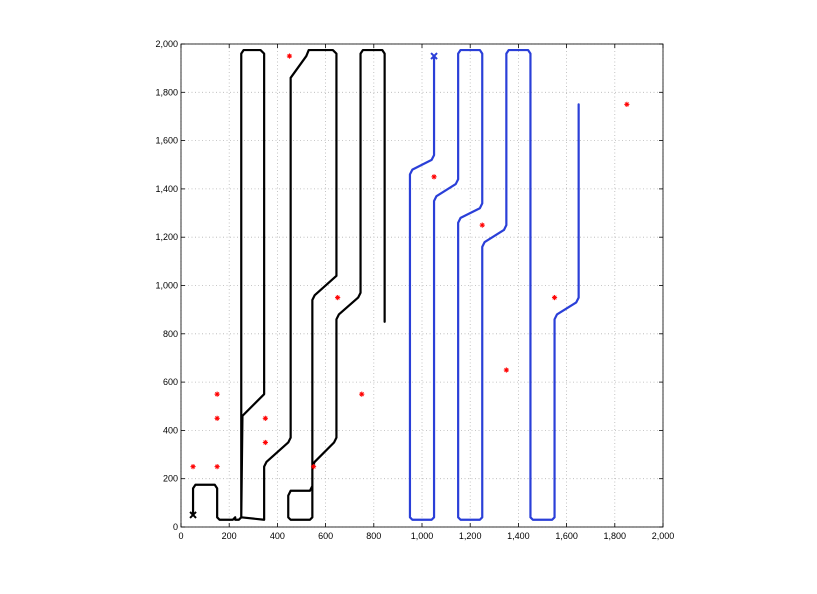 The image size is (817, 594). Describe the element at coordinates (170, 430) in the screenshot. I see `y-tick-label: 400` at that location.